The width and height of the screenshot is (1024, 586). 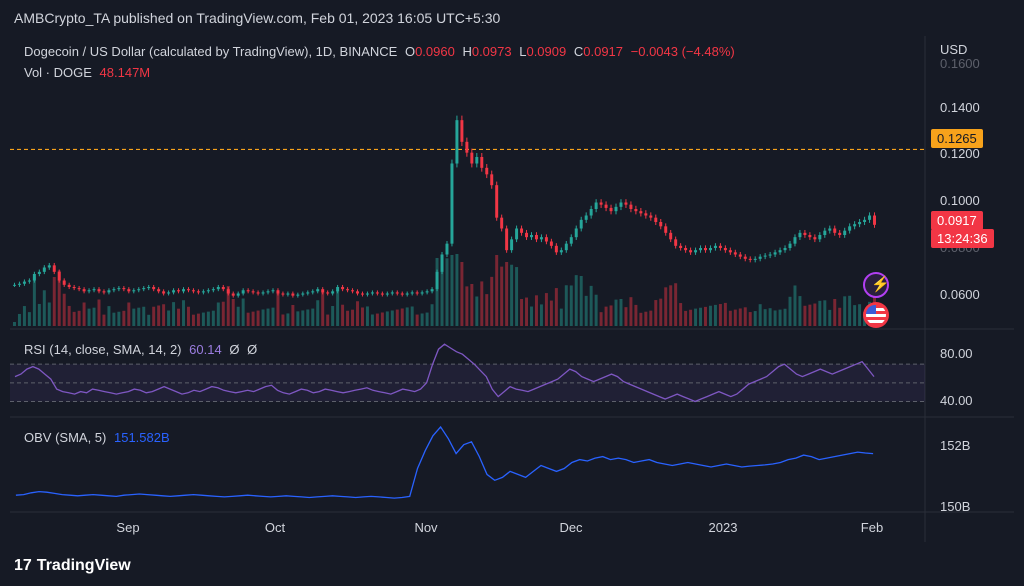 I want to click on close-label: C, so click(x=578, y=51).